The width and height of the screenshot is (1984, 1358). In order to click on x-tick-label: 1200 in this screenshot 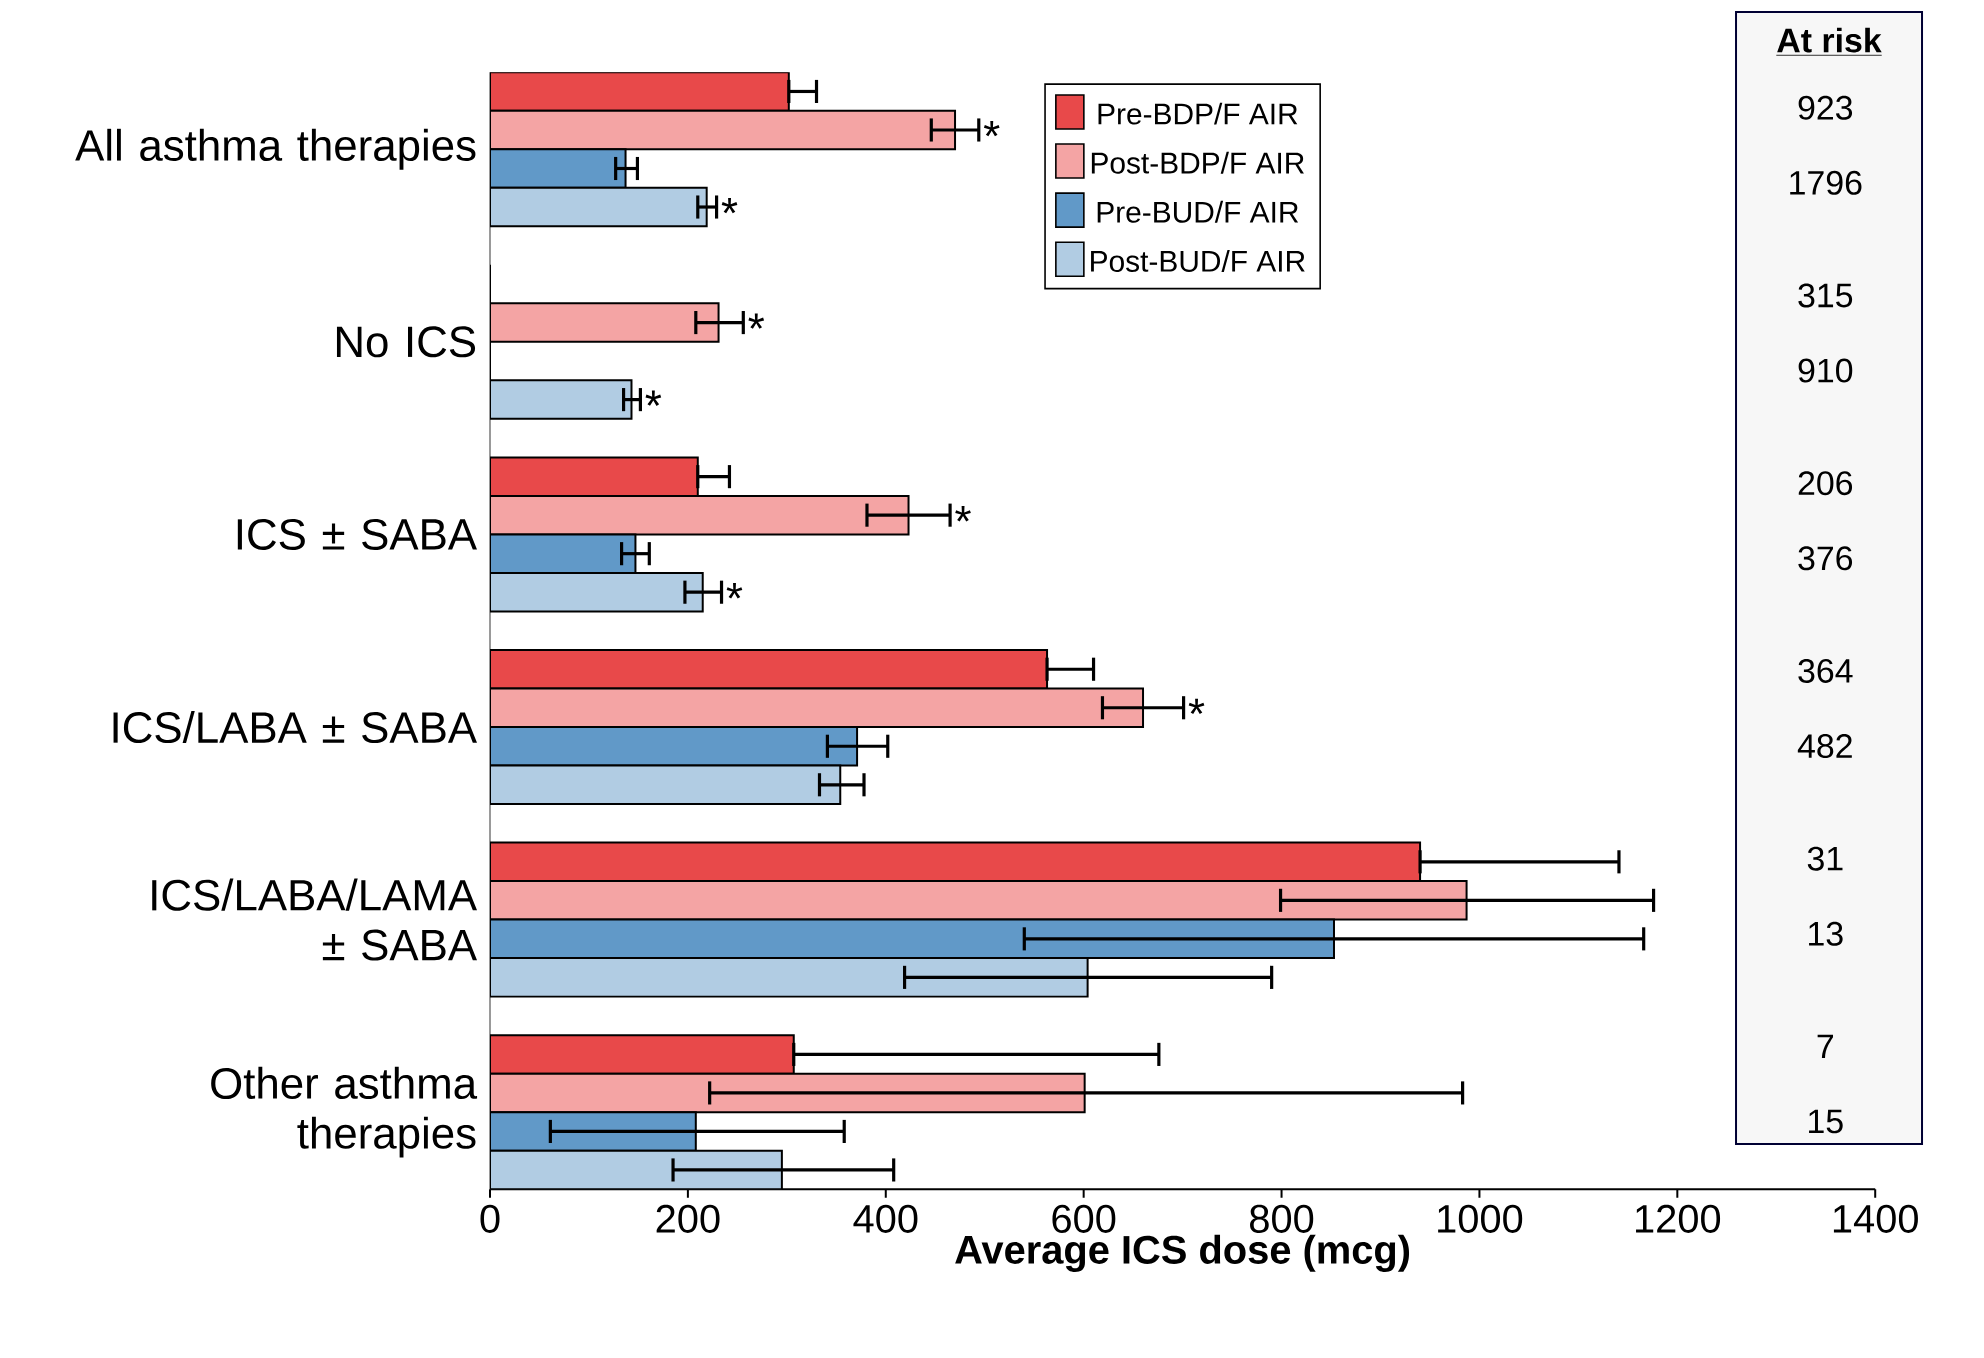, I will do `click(1678, 1218)`.